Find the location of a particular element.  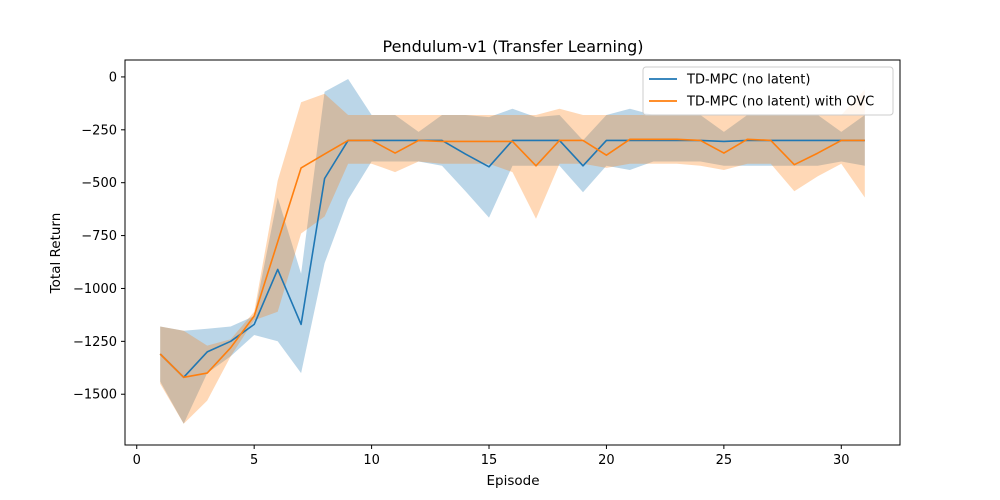

y-tick-label: −1250 is located at coordinates (95, 342).